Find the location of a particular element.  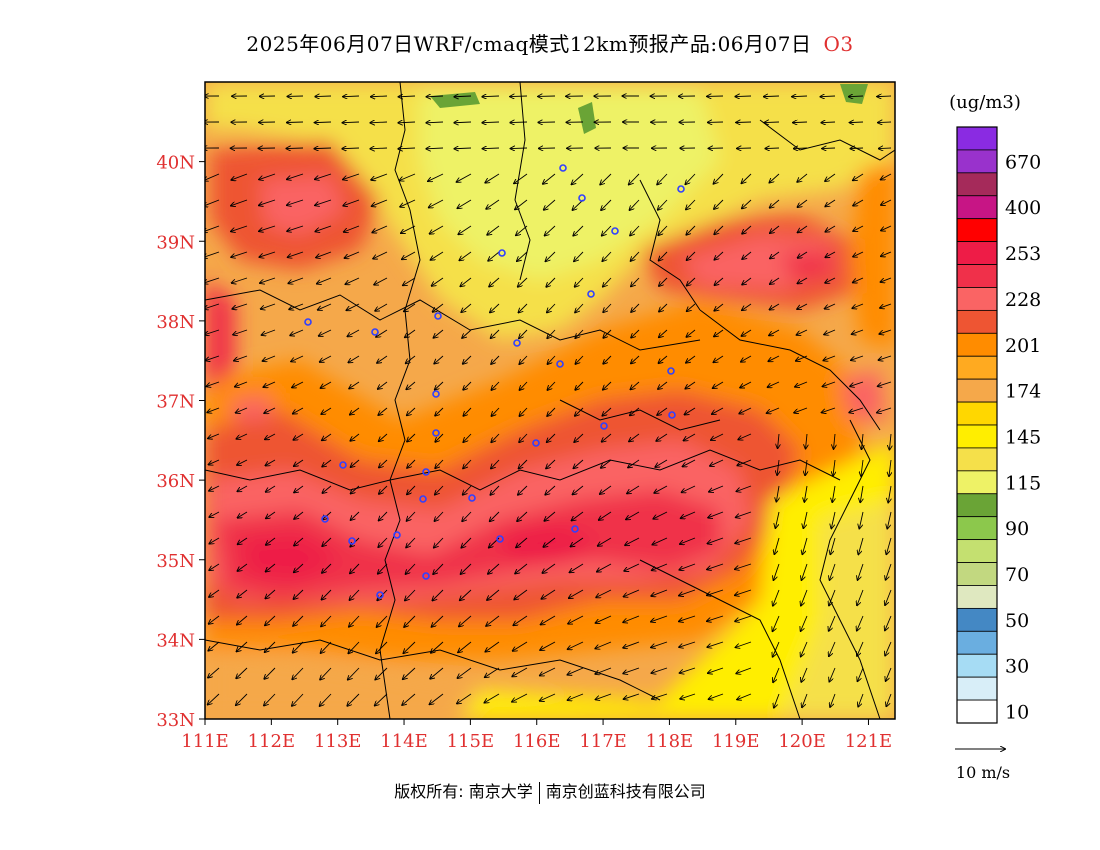

lat-tick-label: 34N is located at coordinates (175, 640).